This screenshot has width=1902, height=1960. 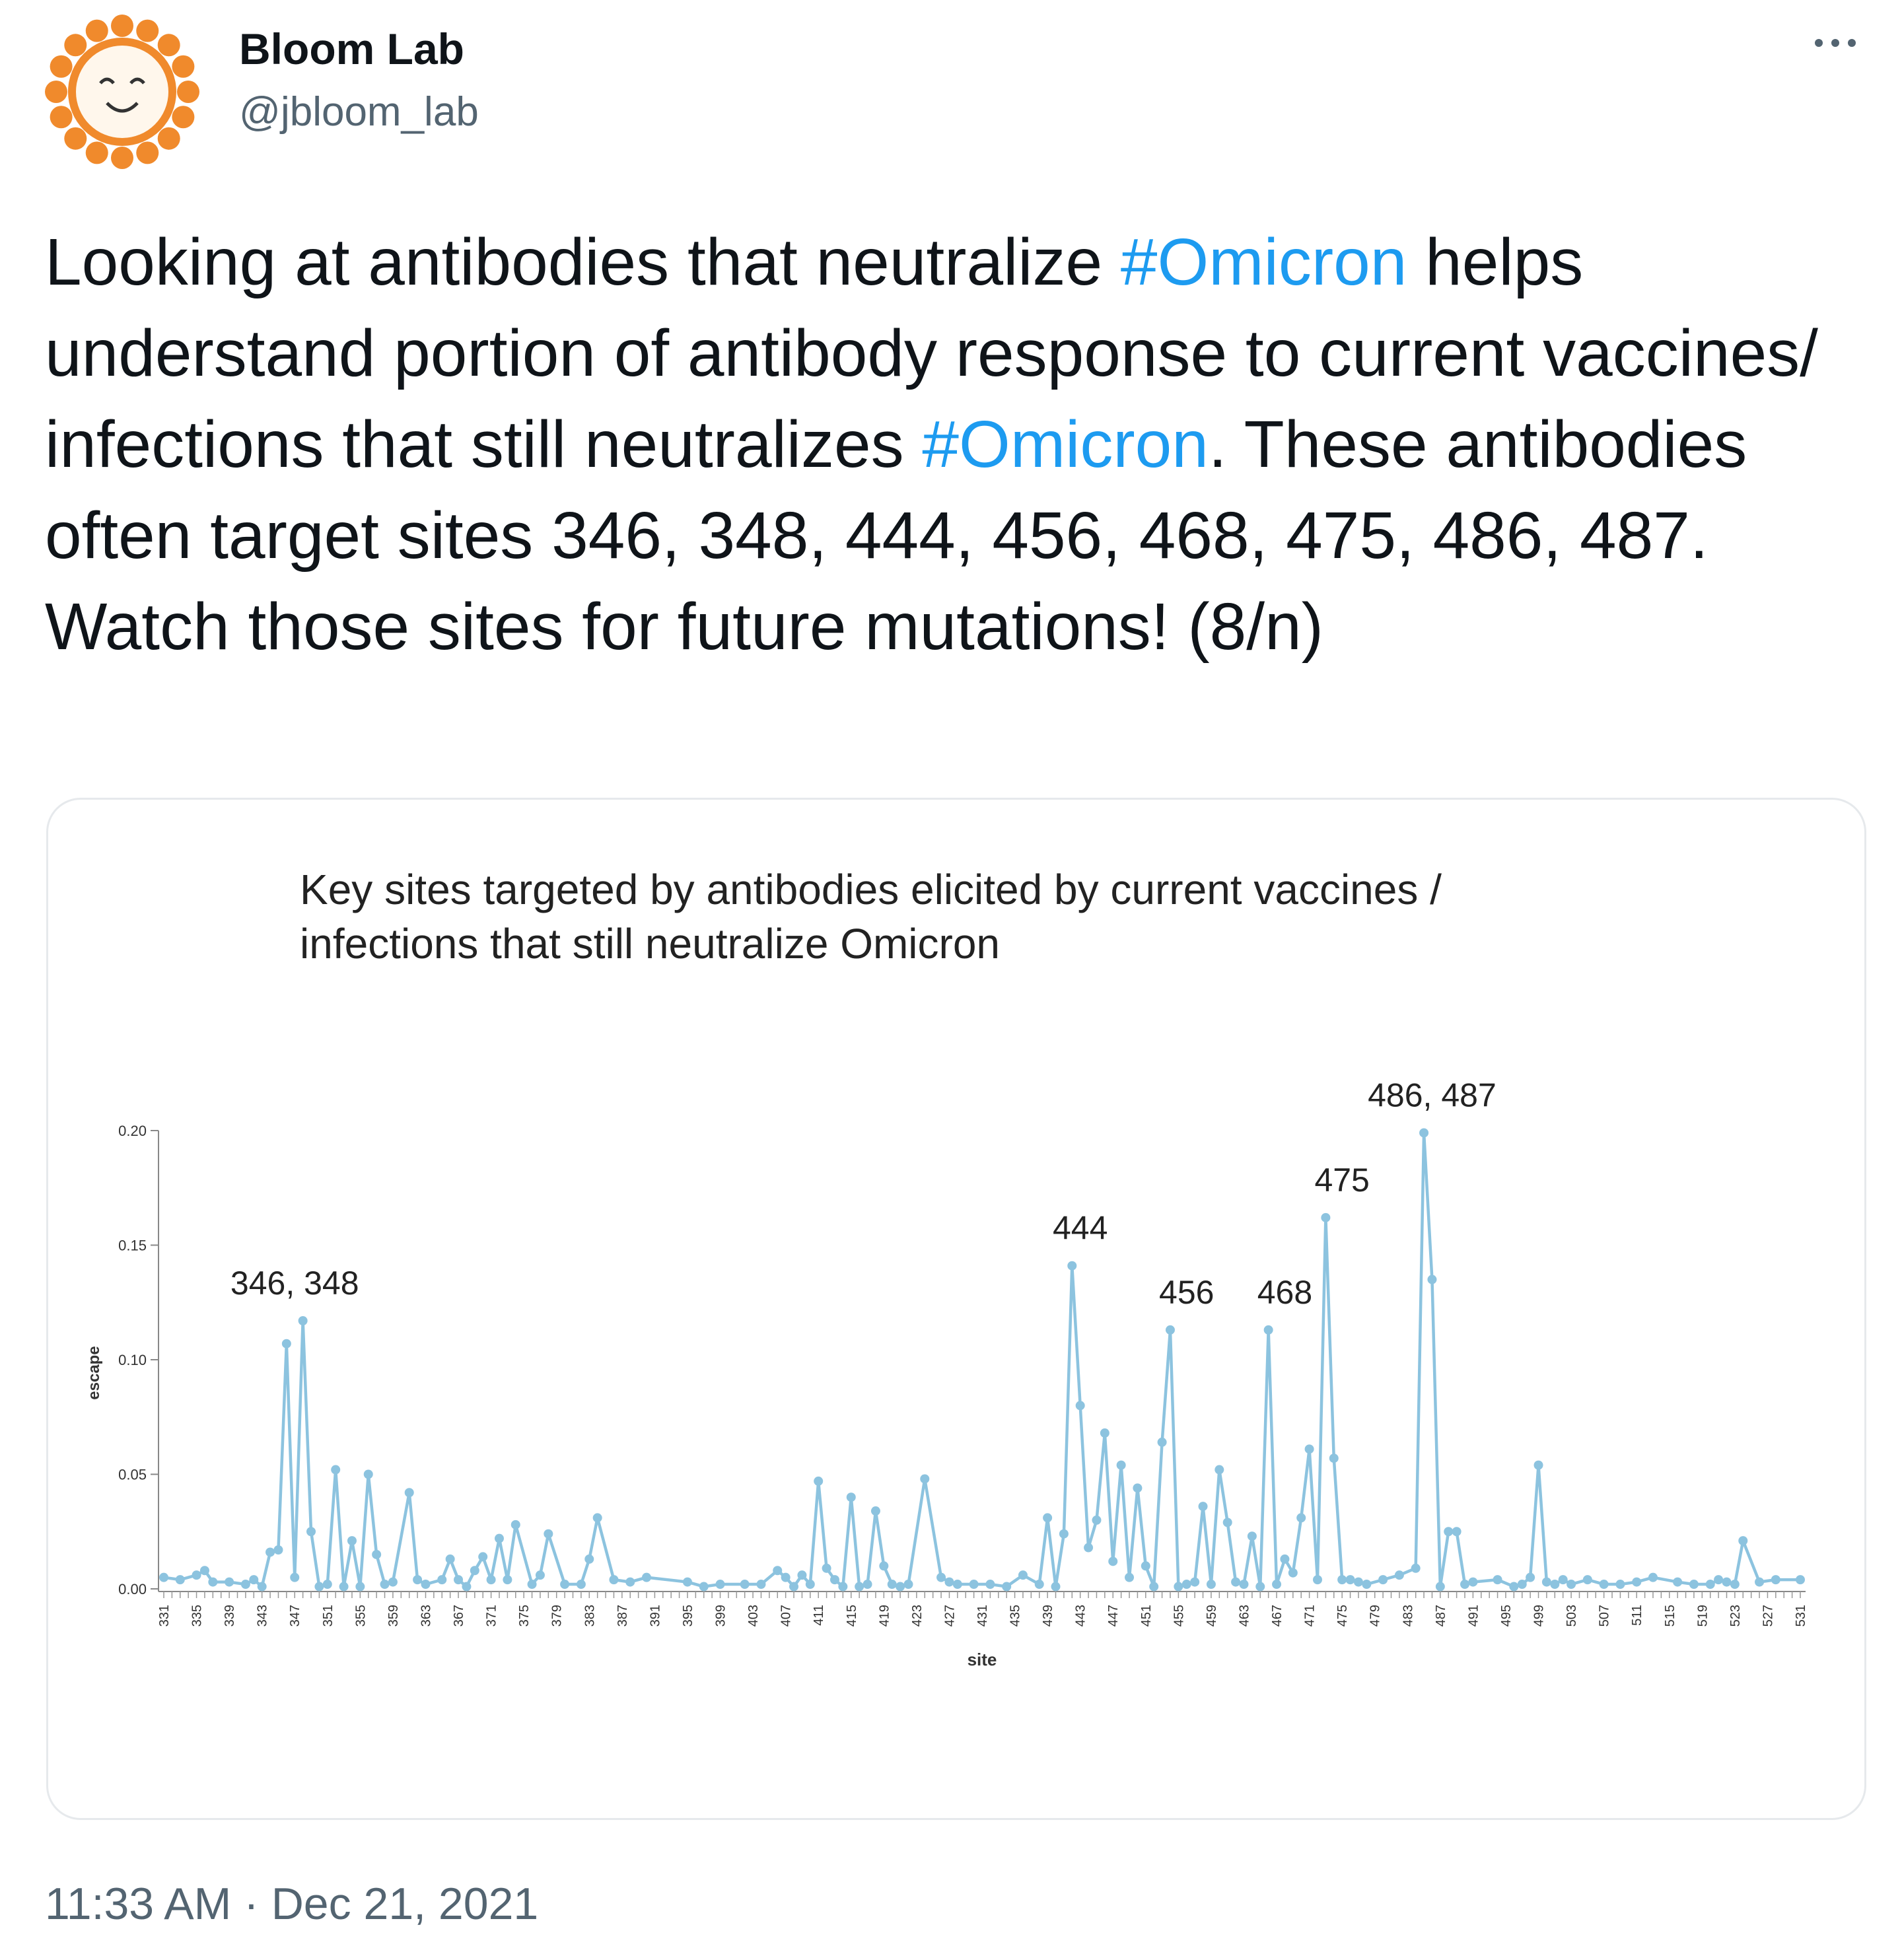 I want to click on peak-annotation: 475, so click(x=1341, y=1180).